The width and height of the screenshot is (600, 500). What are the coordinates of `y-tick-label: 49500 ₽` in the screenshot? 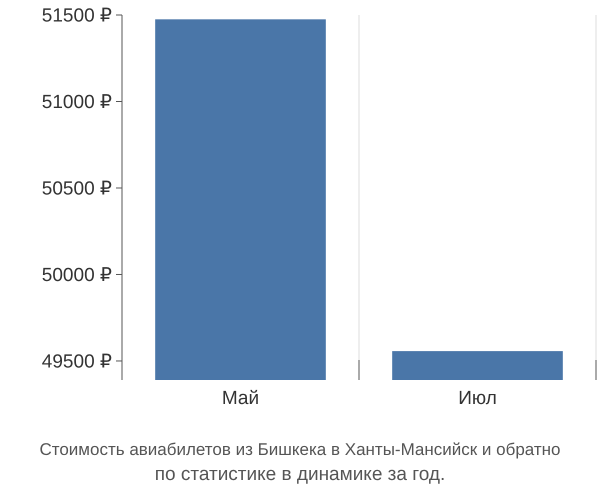 It's located at (77, 362).